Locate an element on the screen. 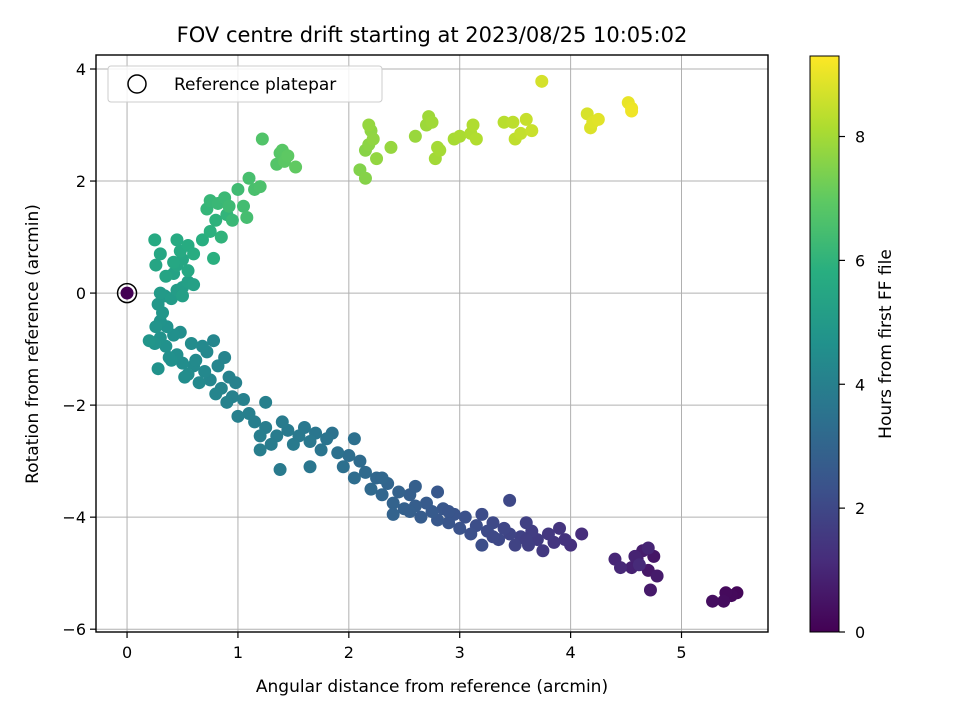 The height and width of the screenshot is (720, 960). legend-label: Reference platepar is located at coordinates (255, 85).